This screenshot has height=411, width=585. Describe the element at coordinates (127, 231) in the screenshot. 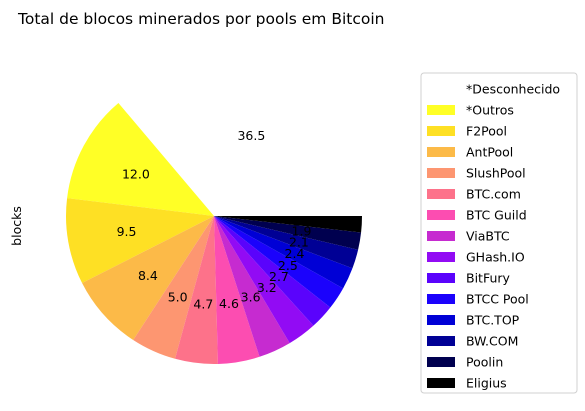

I see `slice-value-label: 9.5` at that location.